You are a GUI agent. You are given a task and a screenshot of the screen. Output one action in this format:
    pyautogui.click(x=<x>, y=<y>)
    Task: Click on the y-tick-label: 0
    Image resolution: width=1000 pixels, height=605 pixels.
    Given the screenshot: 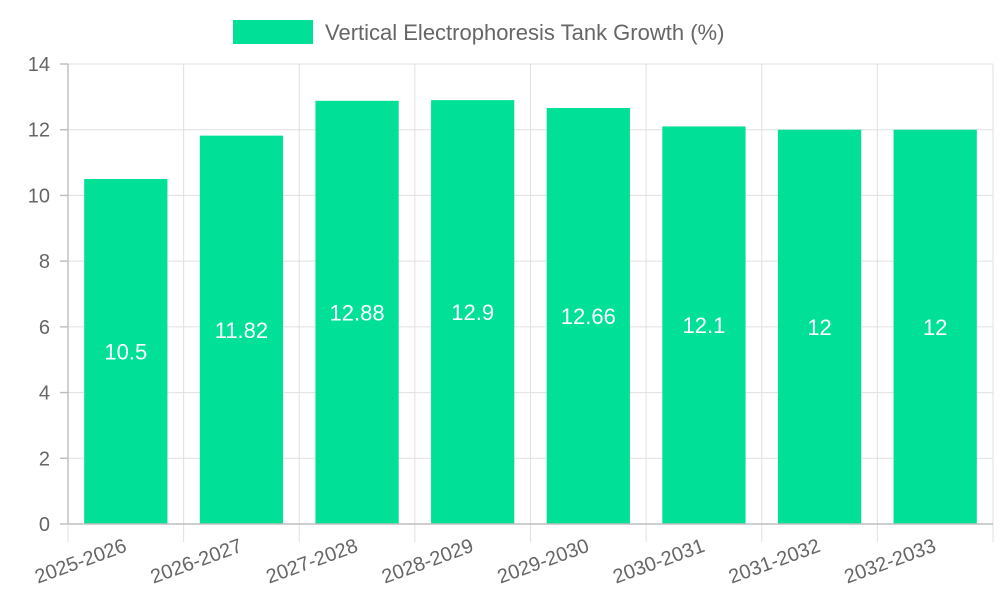 What is the action you would take?
    pyautogui.click(x=44, y=525)
    